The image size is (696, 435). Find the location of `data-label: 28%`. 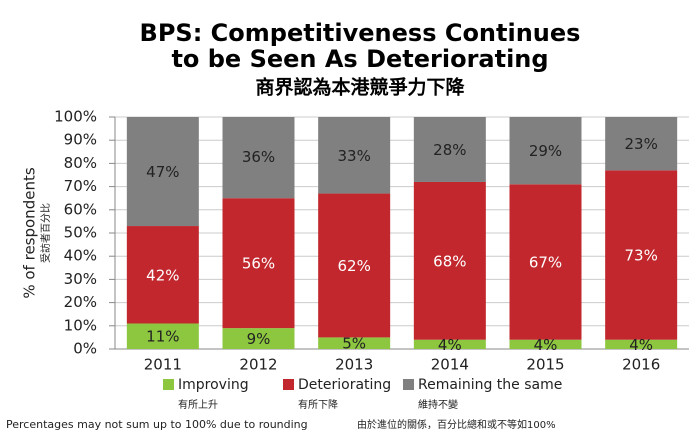

data-label: 28% is located at coordinates (449, 150).